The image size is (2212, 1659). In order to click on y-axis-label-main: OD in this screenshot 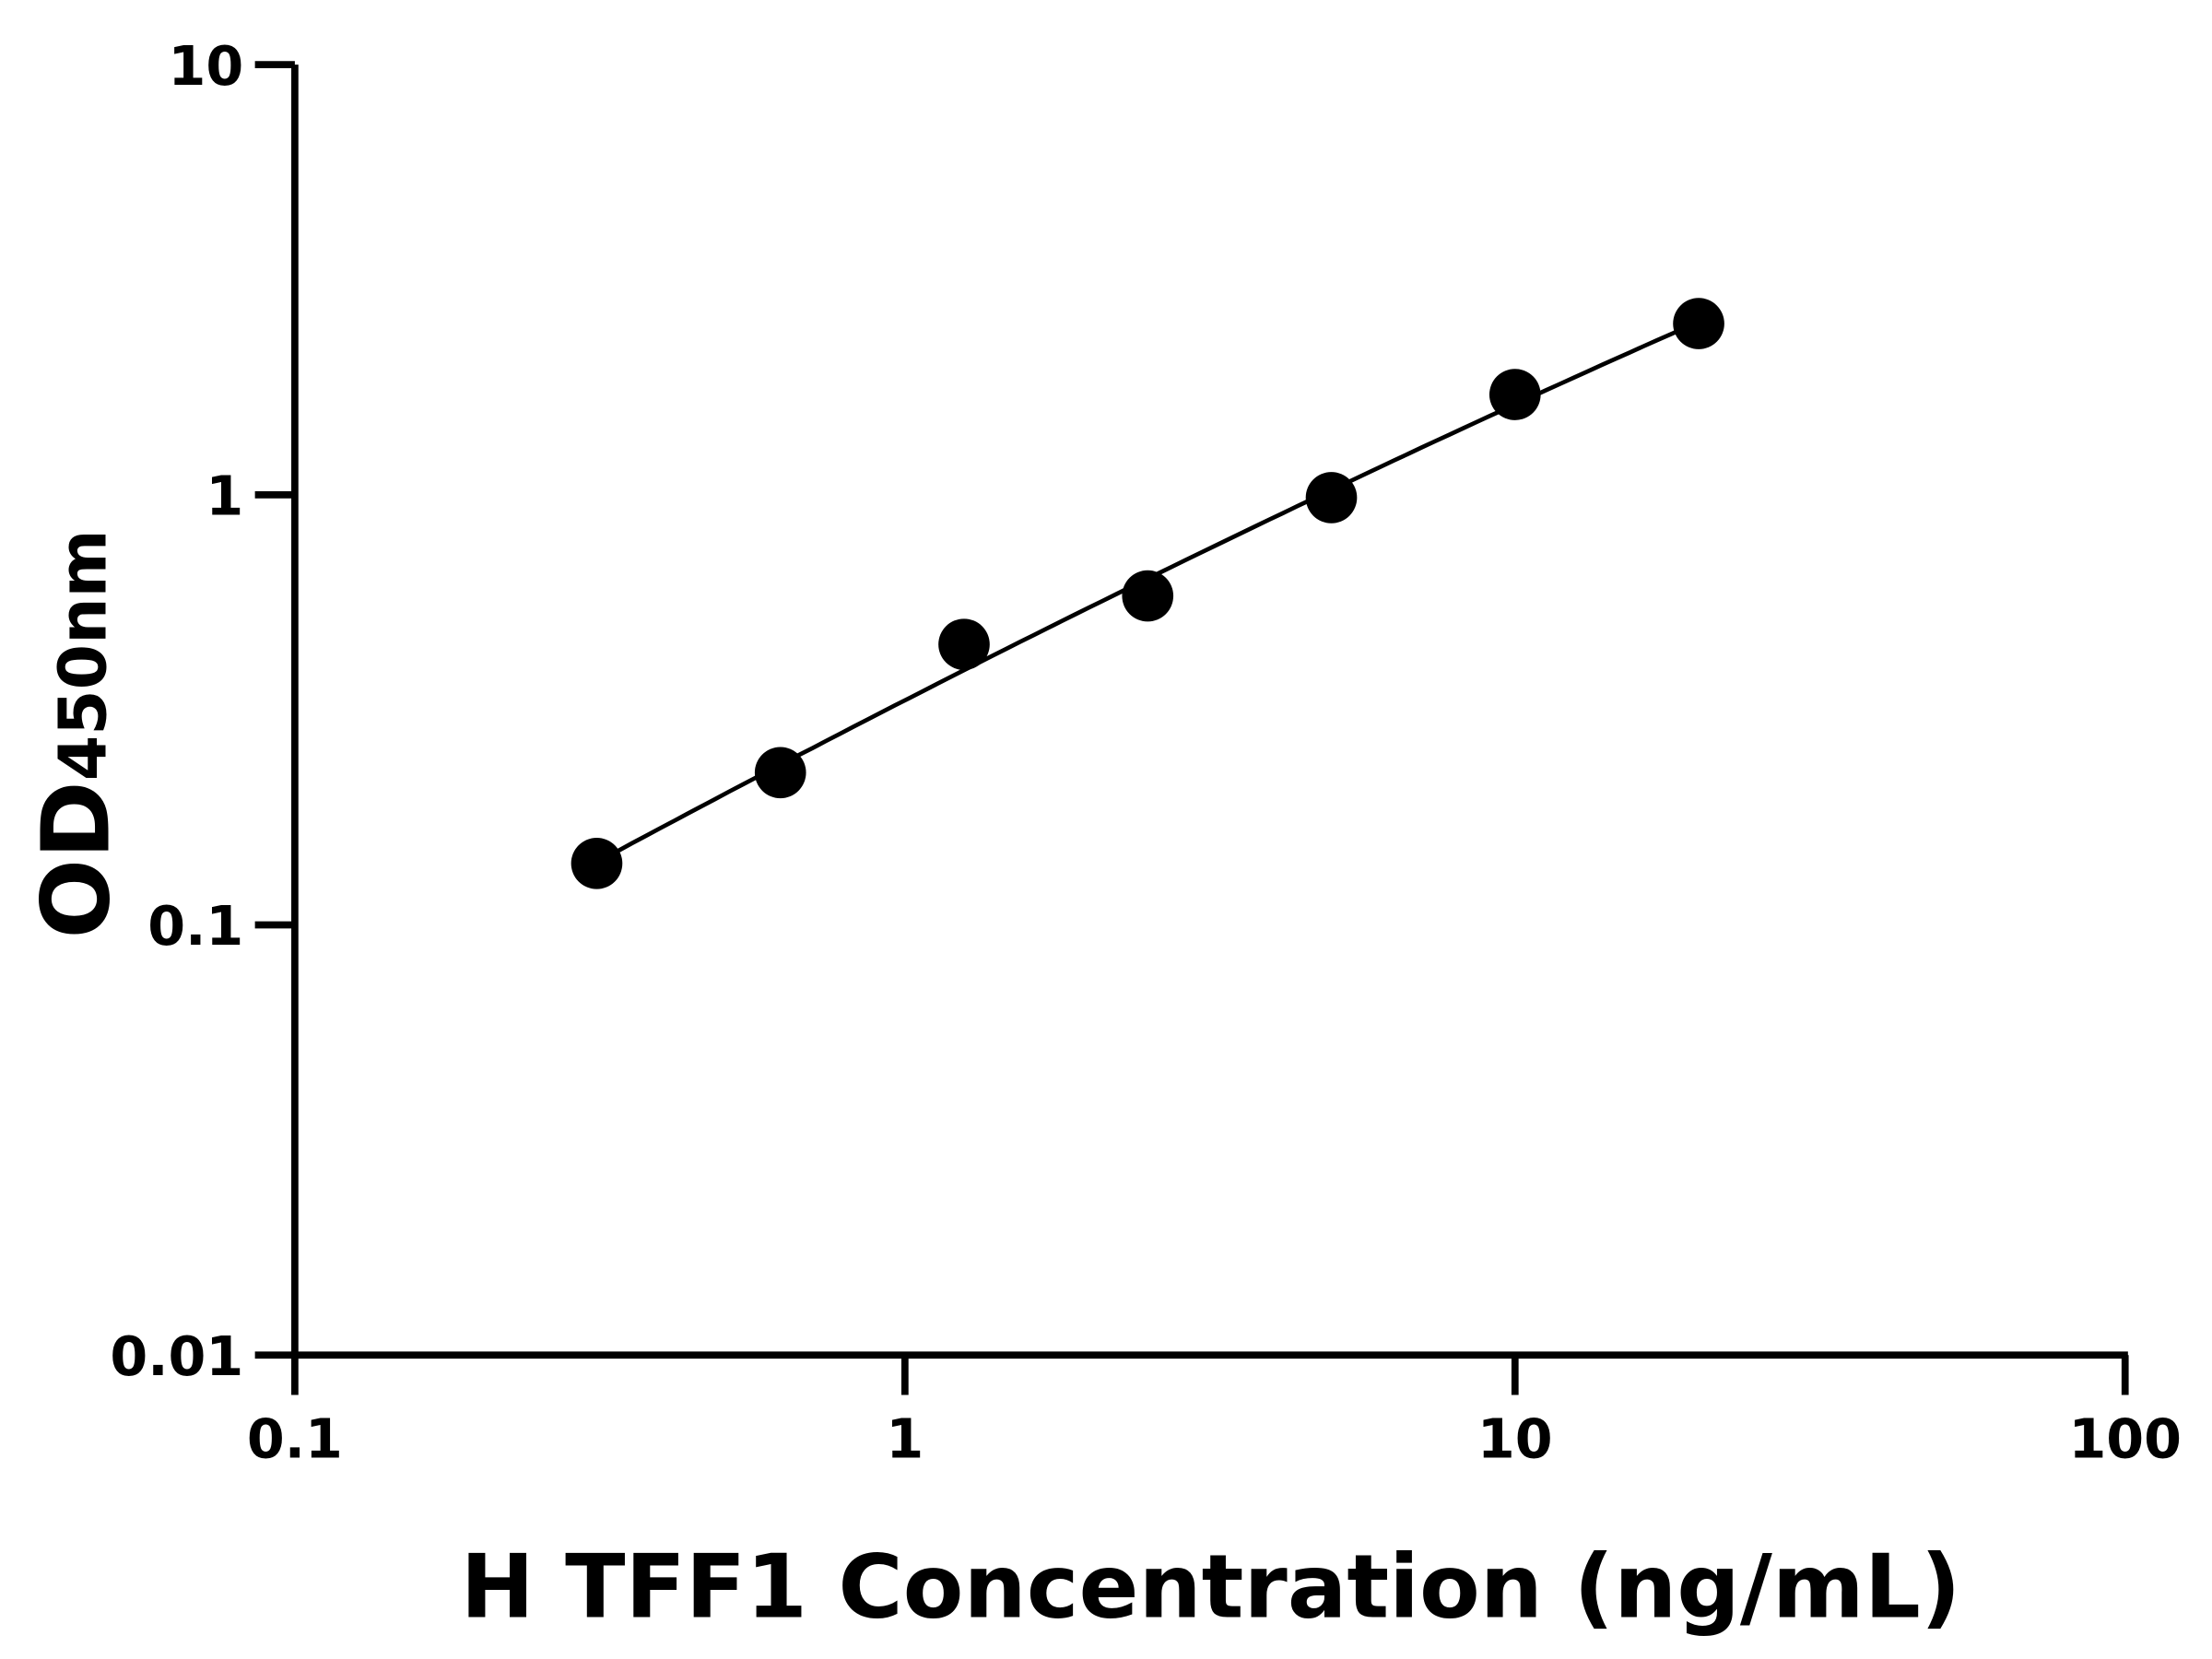, I will do `click(76, 859)`.